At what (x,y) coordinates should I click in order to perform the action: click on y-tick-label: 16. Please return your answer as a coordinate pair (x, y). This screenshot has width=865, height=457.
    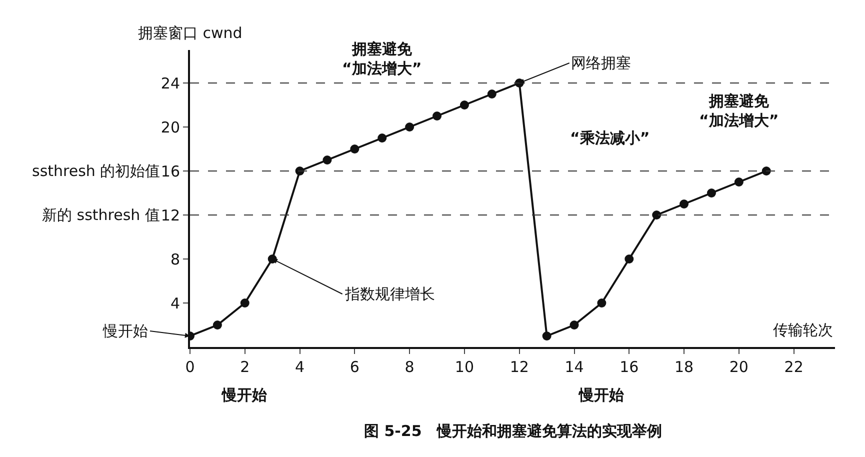
    Looking at the image, I should click on (170, 171).